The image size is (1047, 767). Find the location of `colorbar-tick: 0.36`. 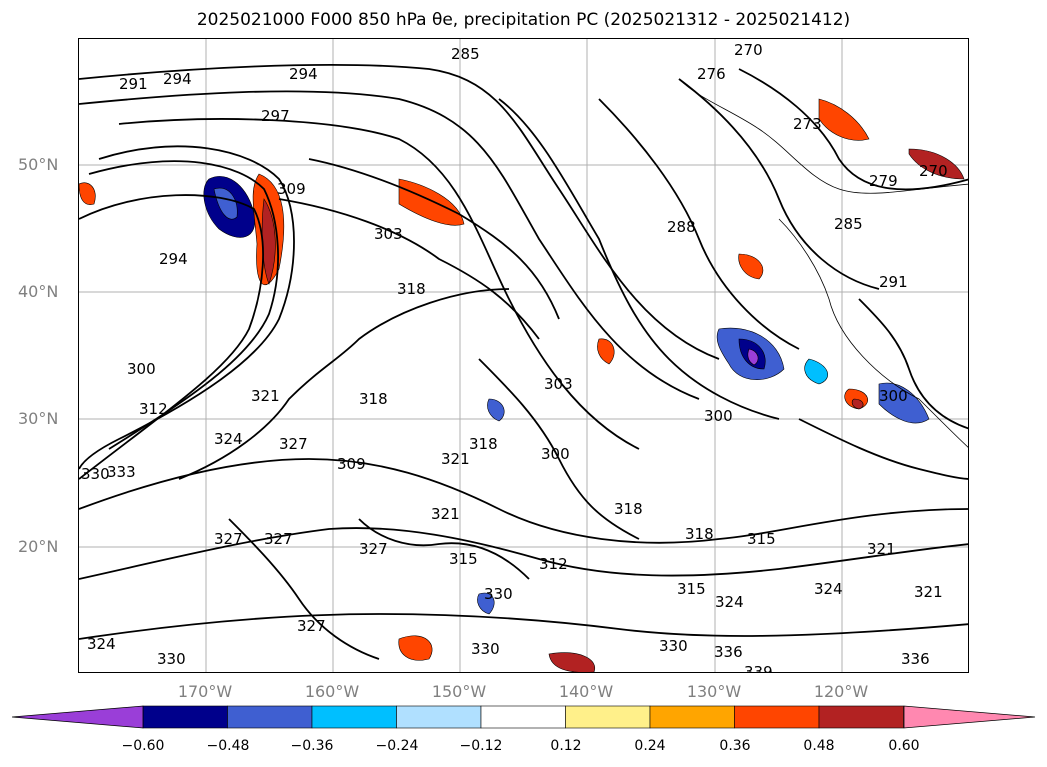

colorbar-tick: 0.36 is located at coordinates (735, 746).